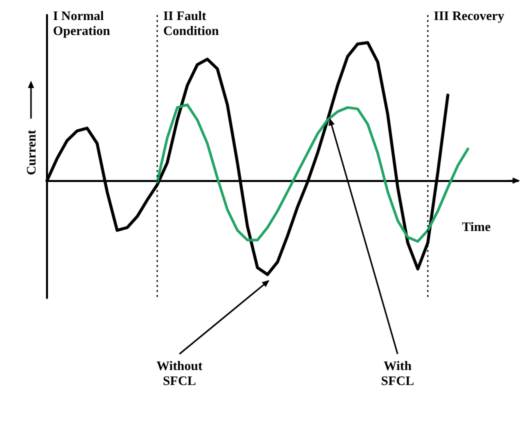  I want to click on text: With SFCL, so click(398, 373).